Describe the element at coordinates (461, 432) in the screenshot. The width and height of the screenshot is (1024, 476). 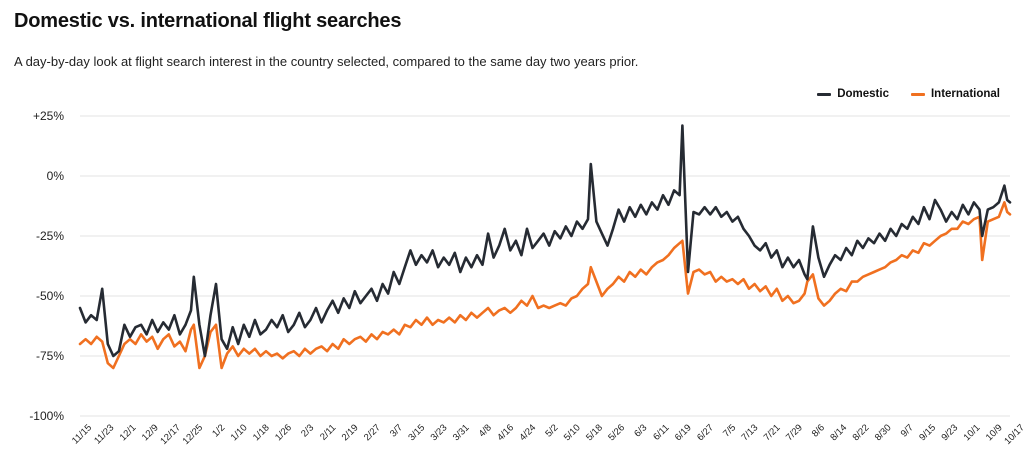
I see `x-tick-label: 3/31` at that location.